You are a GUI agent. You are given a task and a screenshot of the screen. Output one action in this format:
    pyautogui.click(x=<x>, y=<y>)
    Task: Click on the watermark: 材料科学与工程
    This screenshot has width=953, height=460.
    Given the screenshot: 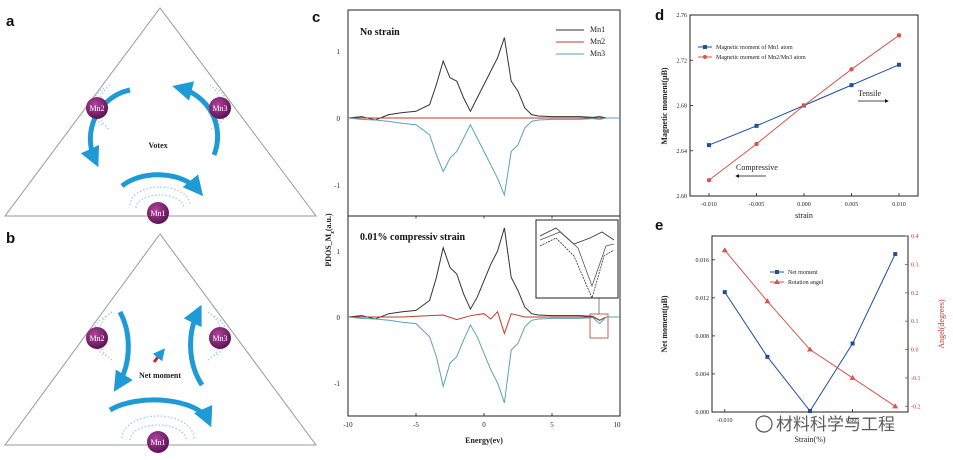 What is the action you would take?
    pyautogui.click(x=825, y=425)
    